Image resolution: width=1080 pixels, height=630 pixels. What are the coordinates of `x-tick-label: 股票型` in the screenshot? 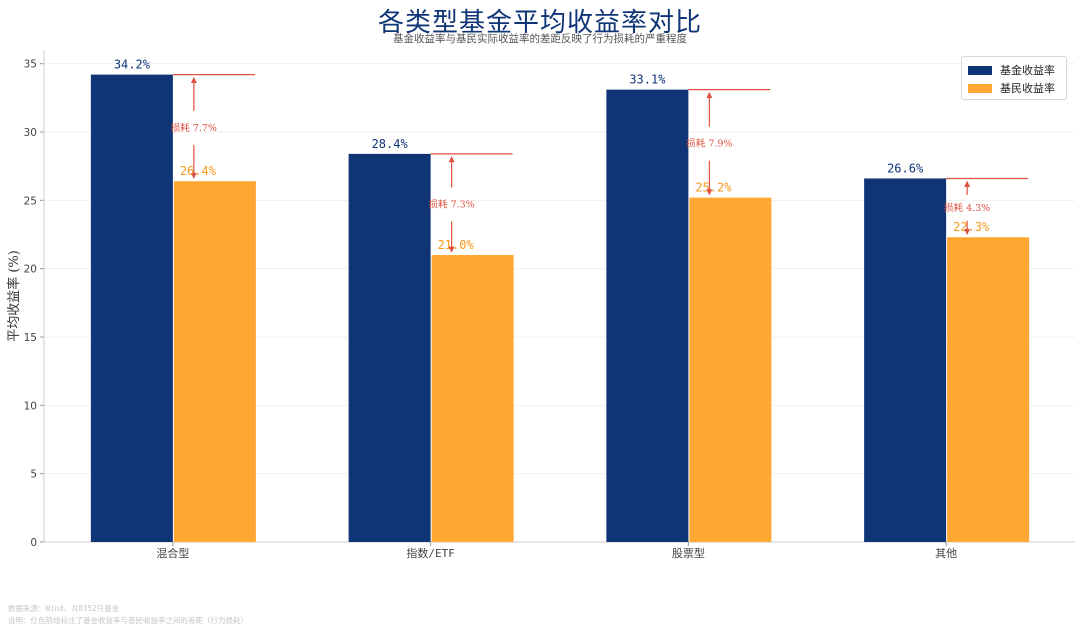 It's located at (688, 553).